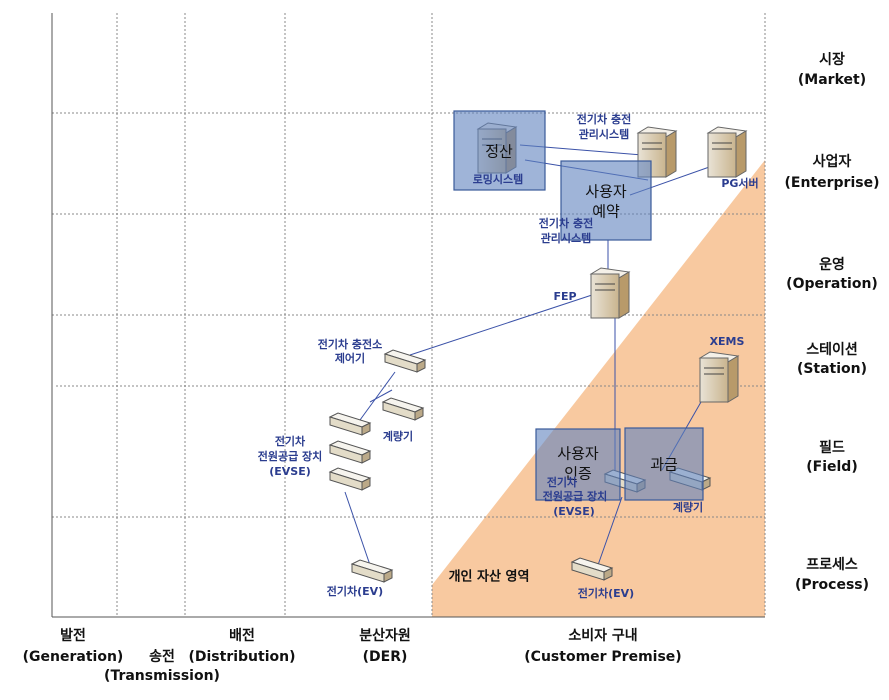 The width and height of the screenshot is (889, 700). I want to click on domain: (Transmission), so click(162, 676).